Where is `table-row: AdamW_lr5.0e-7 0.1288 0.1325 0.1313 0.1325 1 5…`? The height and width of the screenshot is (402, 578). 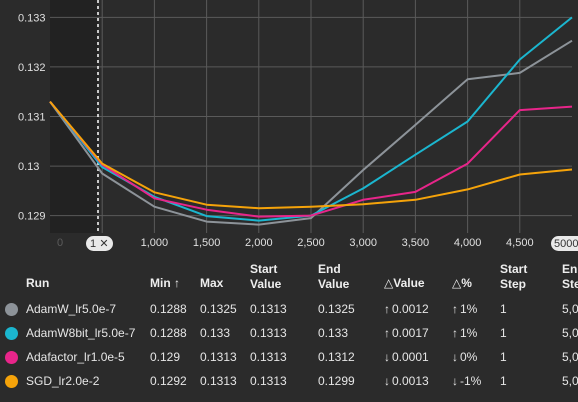 table-row: AdamW_lr5.0e-7 0.1288 0.1325 0.1313 0.1325 1 5… is located at coordinates (289, 310).